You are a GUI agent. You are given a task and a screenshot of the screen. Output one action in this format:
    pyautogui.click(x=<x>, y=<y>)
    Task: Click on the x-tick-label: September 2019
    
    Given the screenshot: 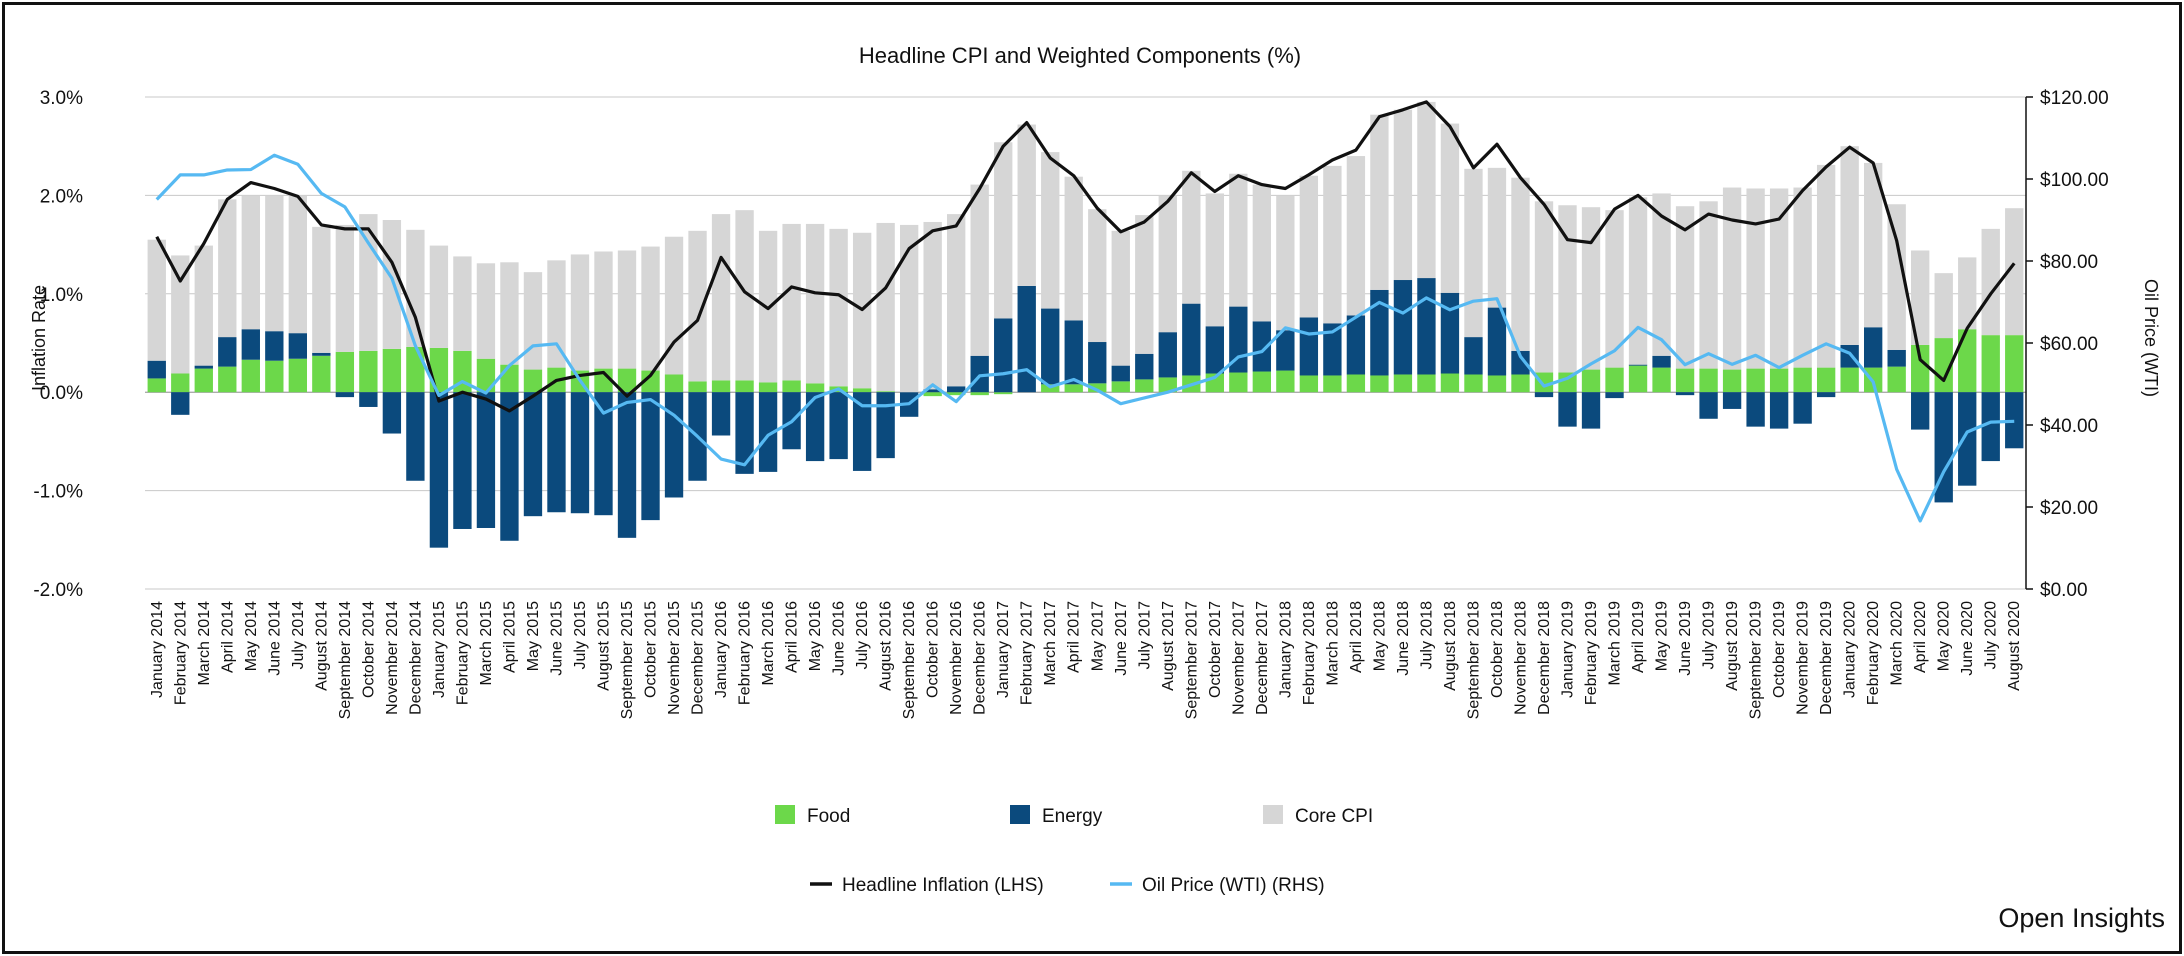 What is the action you would take?
    pyautogui.click(x=1756, y=660)
    